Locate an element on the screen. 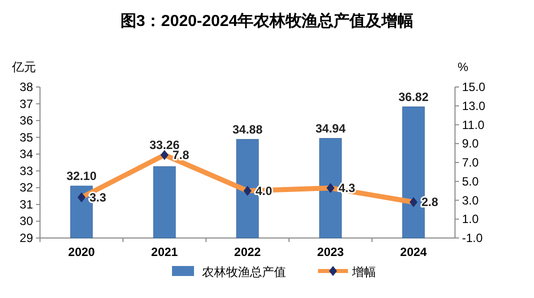 The height and width of the screenshot is (298, 534). data-label: 32.10 is located at coordinates (81, 175).